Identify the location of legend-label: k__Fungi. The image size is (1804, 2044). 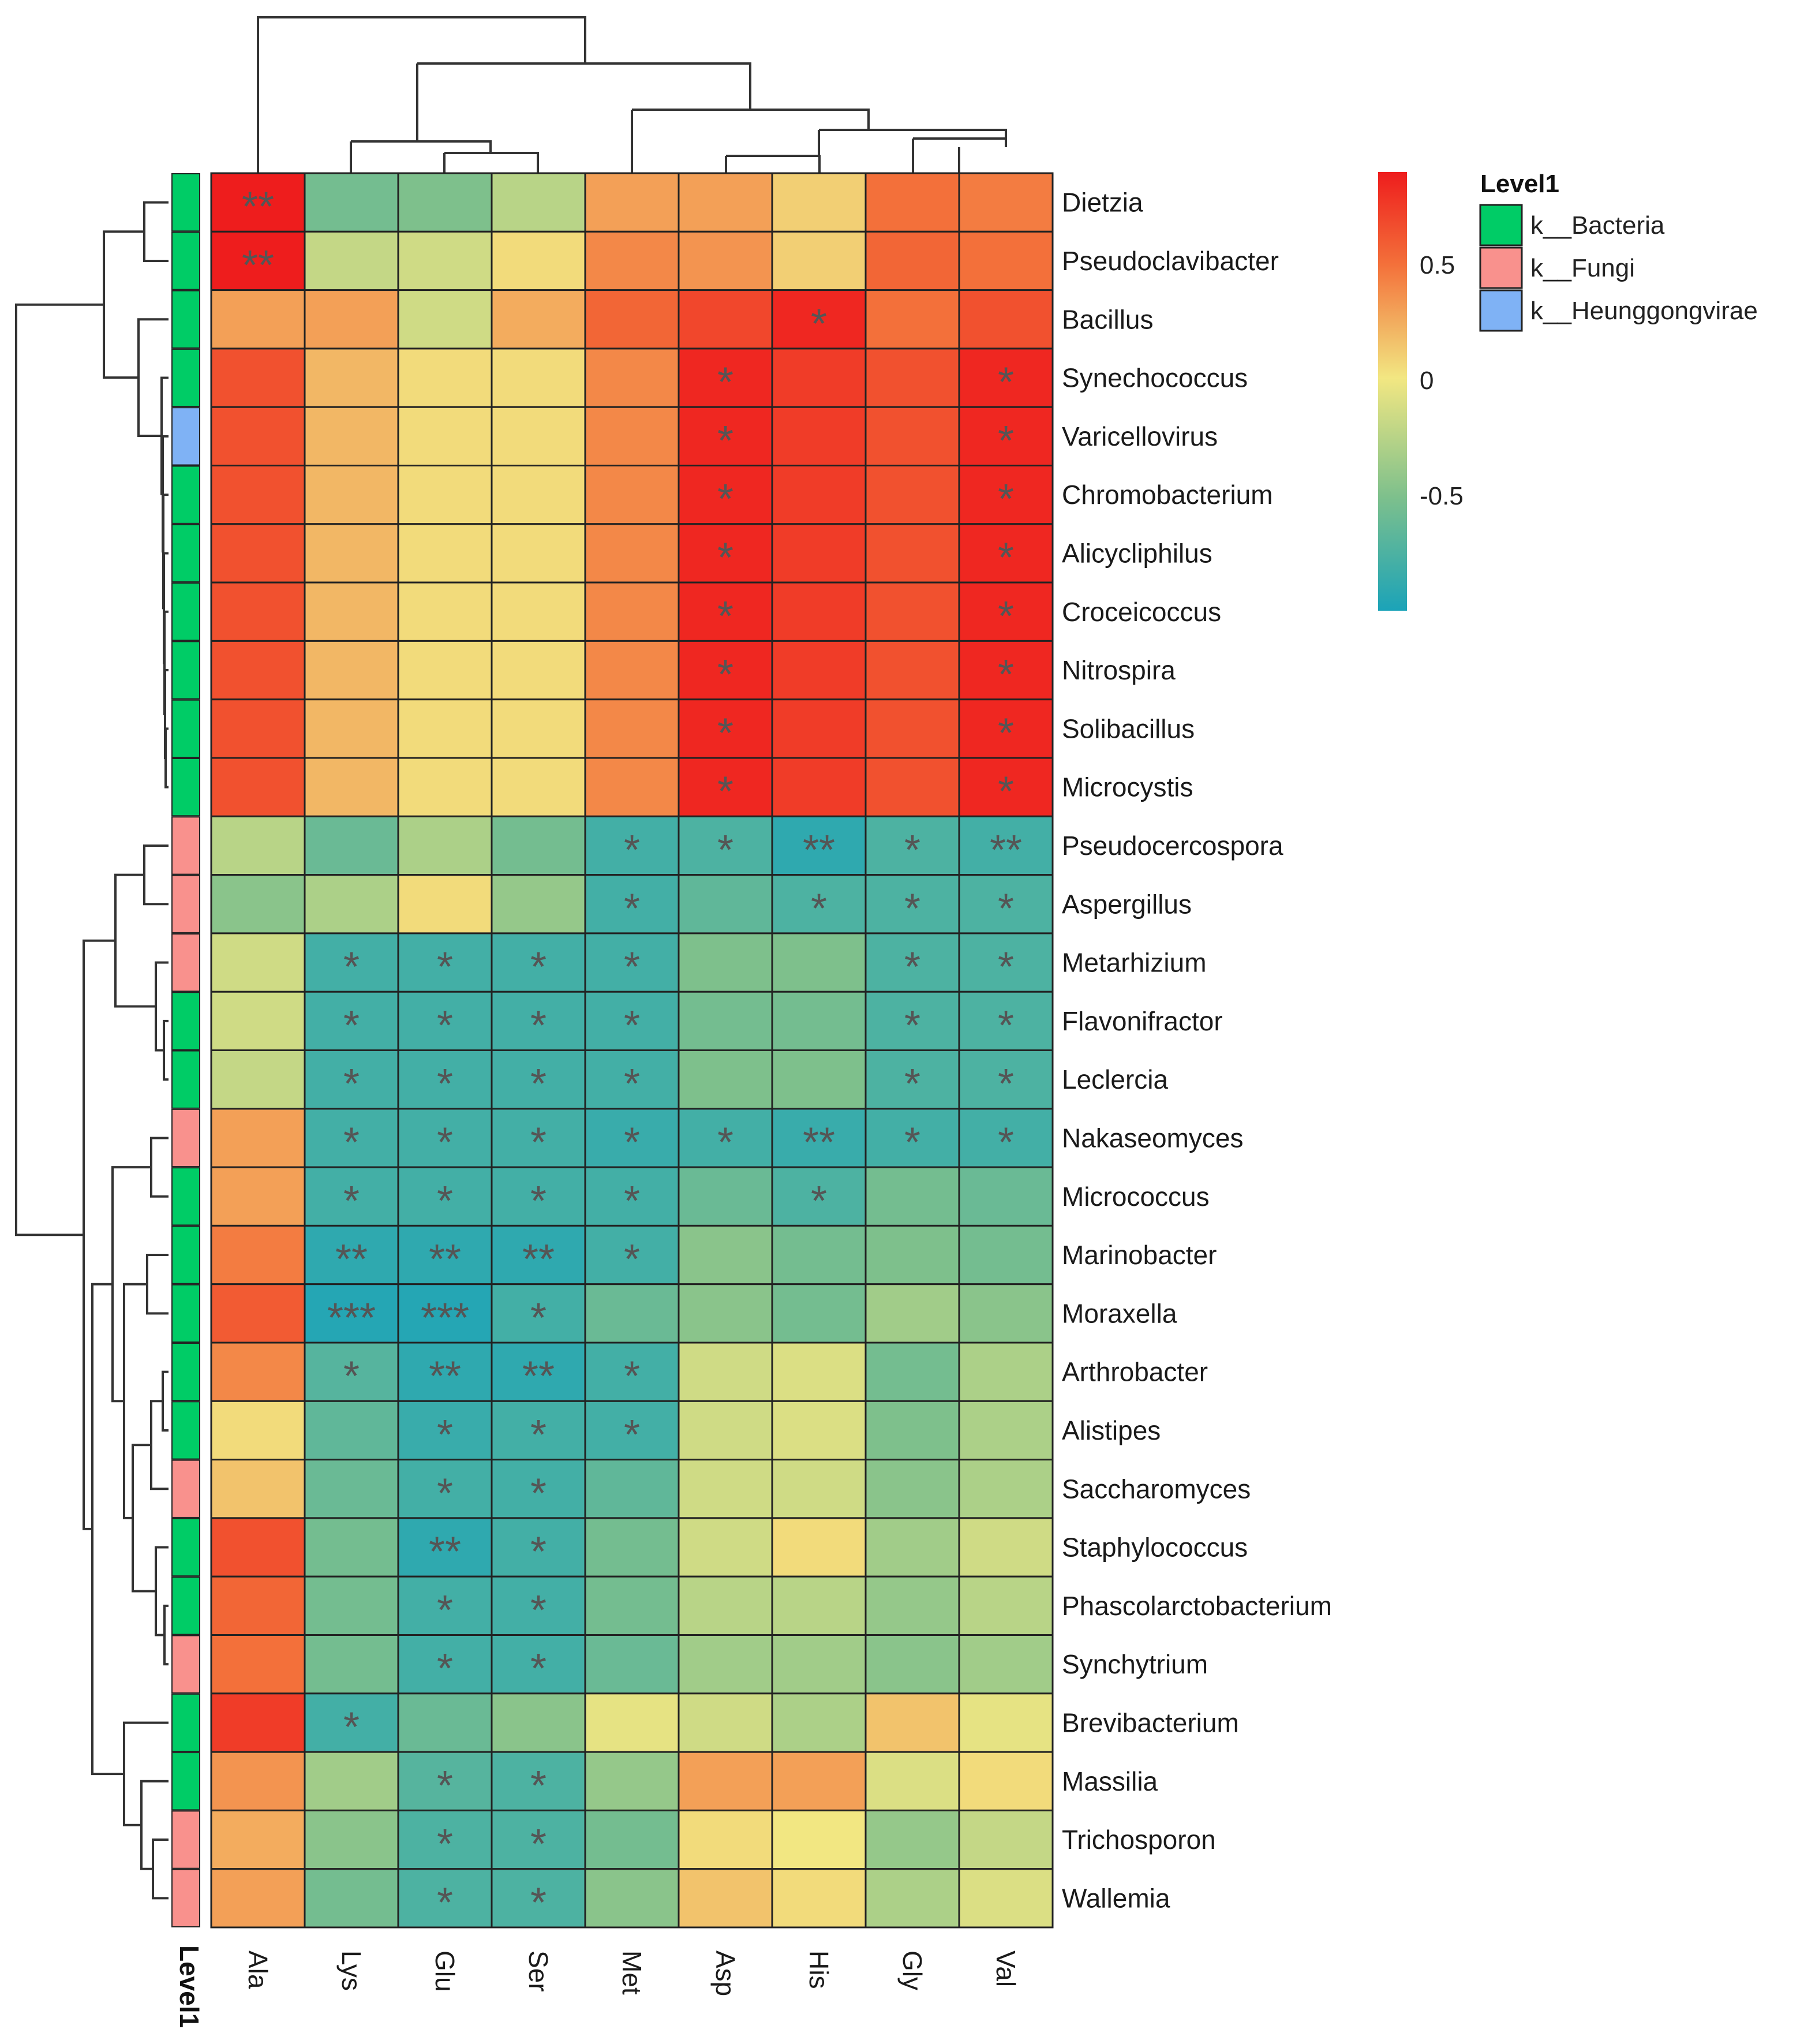
(1583, 268).